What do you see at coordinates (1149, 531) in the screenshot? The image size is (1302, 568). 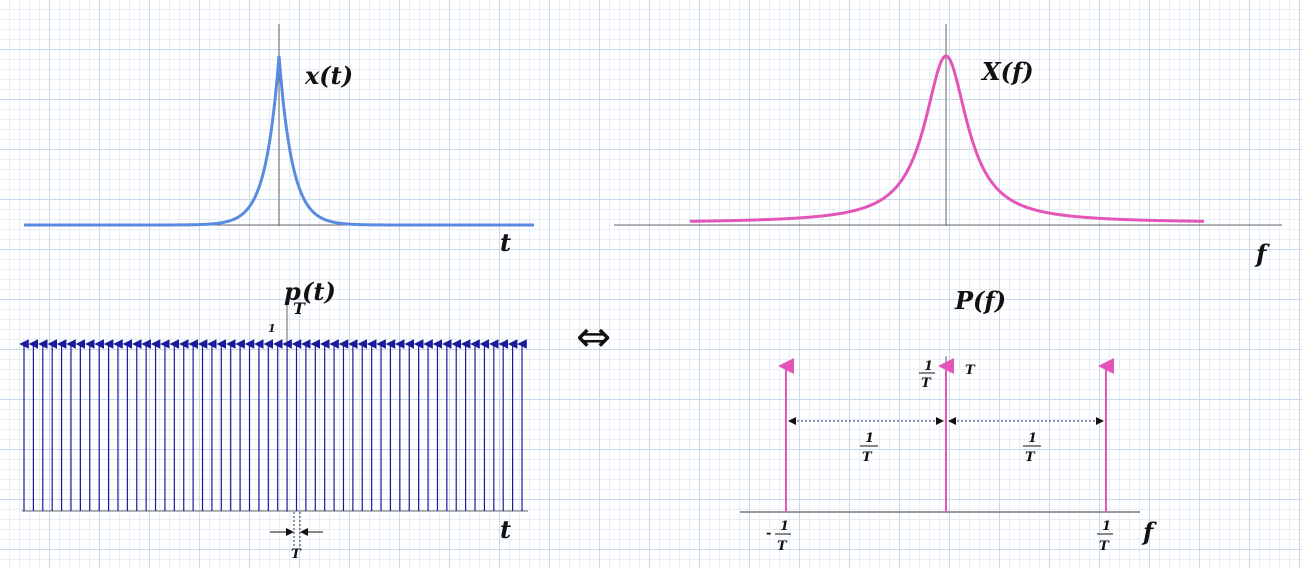 I see `P-f-axis-label: f` at bounding box center [1149, 531].